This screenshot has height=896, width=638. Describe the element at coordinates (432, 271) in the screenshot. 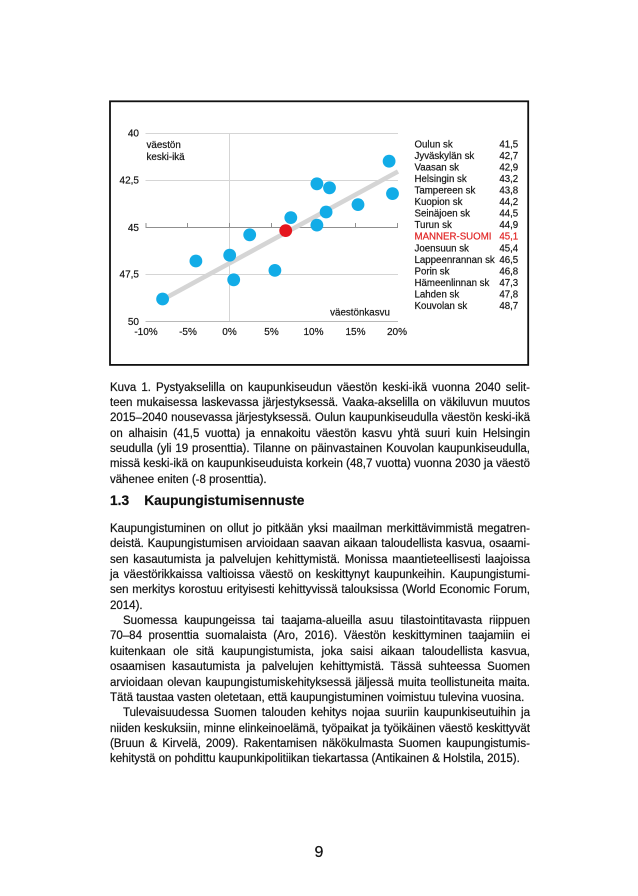

I see `svg-text: Porin sk` at that location.